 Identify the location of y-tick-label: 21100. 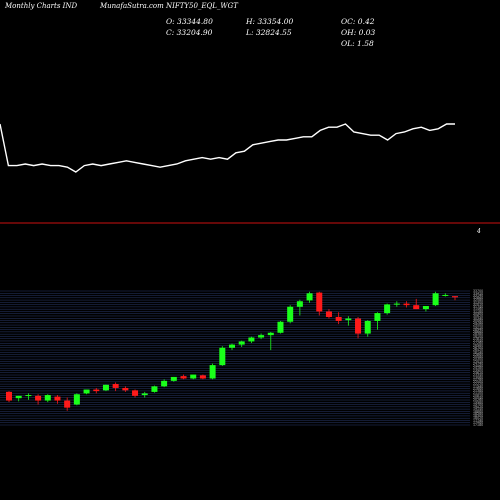
(478, 393).